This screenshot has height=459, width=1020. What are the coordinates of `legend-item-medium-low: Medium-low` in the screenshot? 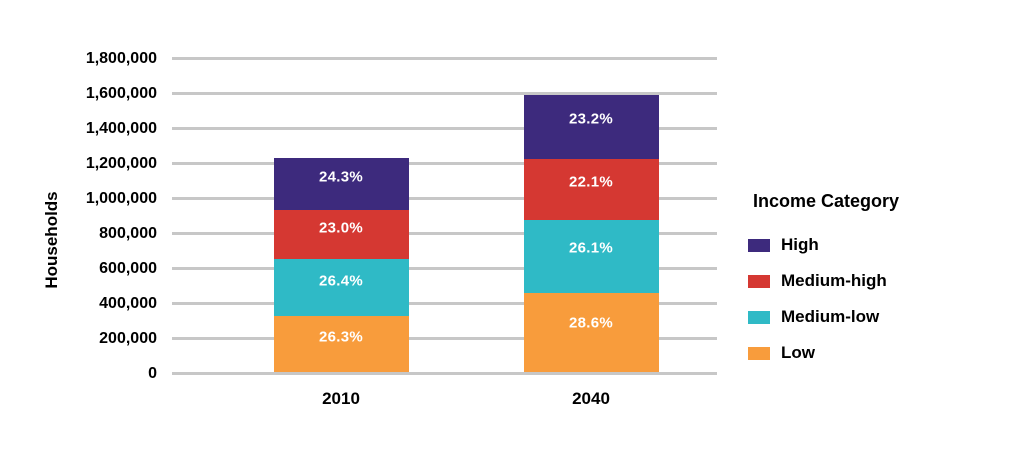 It's located at (868, 317).